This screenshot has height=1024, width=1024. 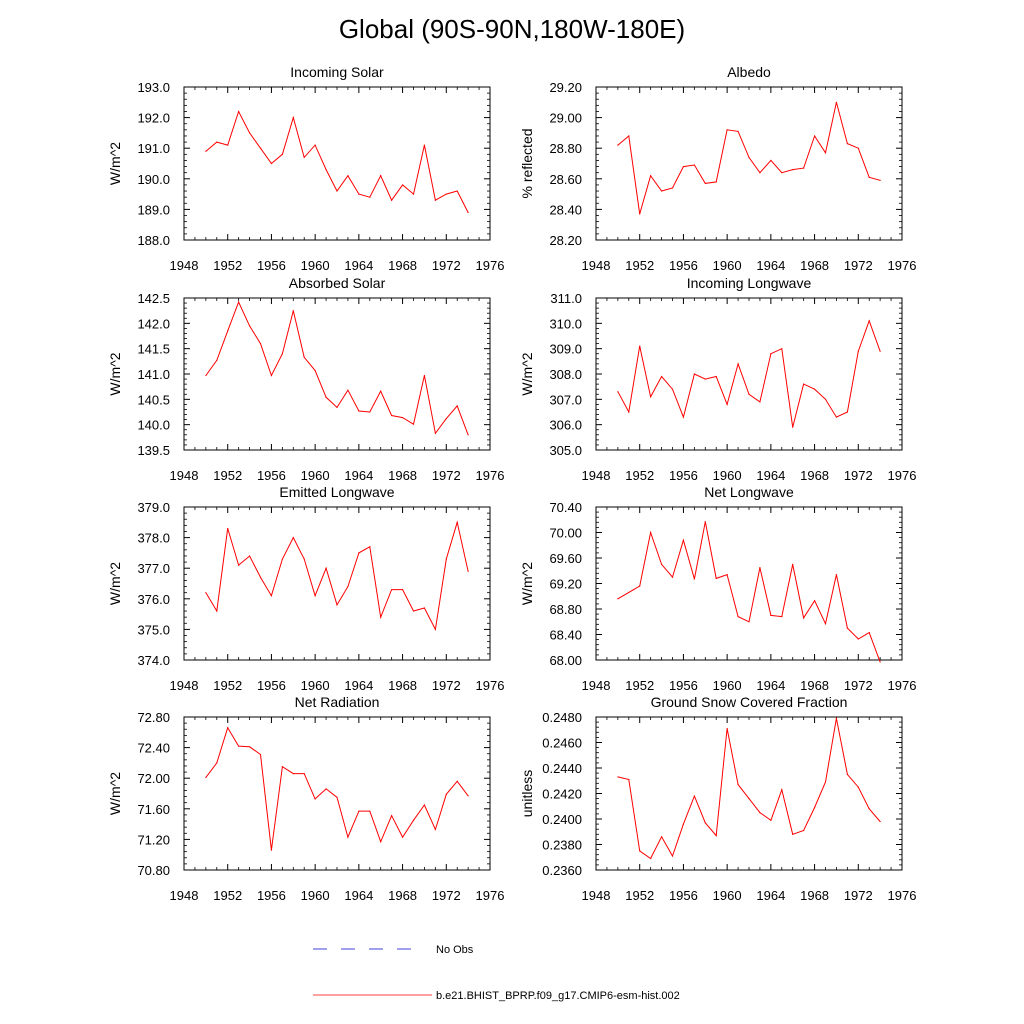 I want to click on series-line, so click(x=749, y=158).